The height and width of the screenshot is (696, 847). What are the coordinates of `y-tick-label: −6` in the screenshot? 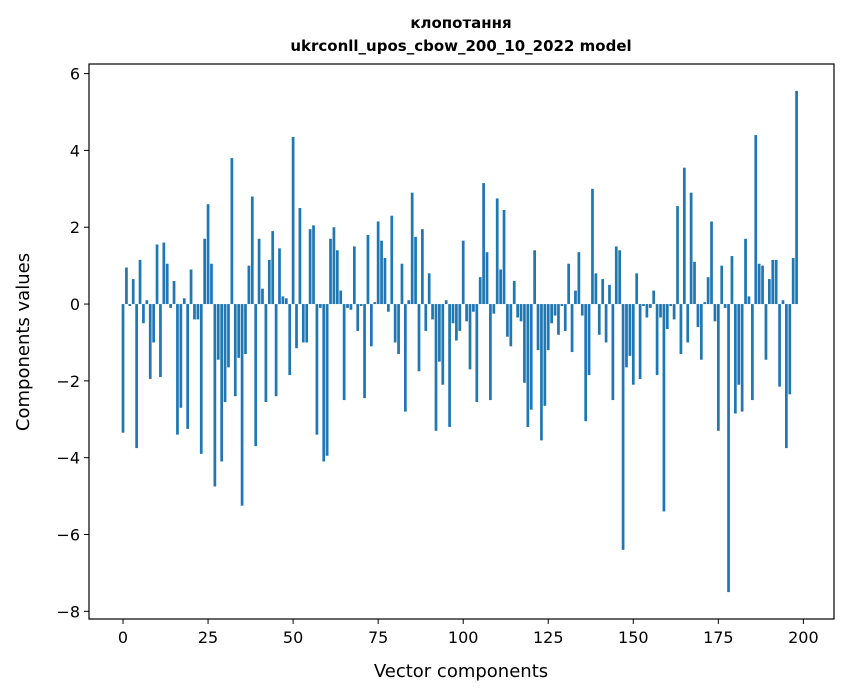 It's located at (68, 535).